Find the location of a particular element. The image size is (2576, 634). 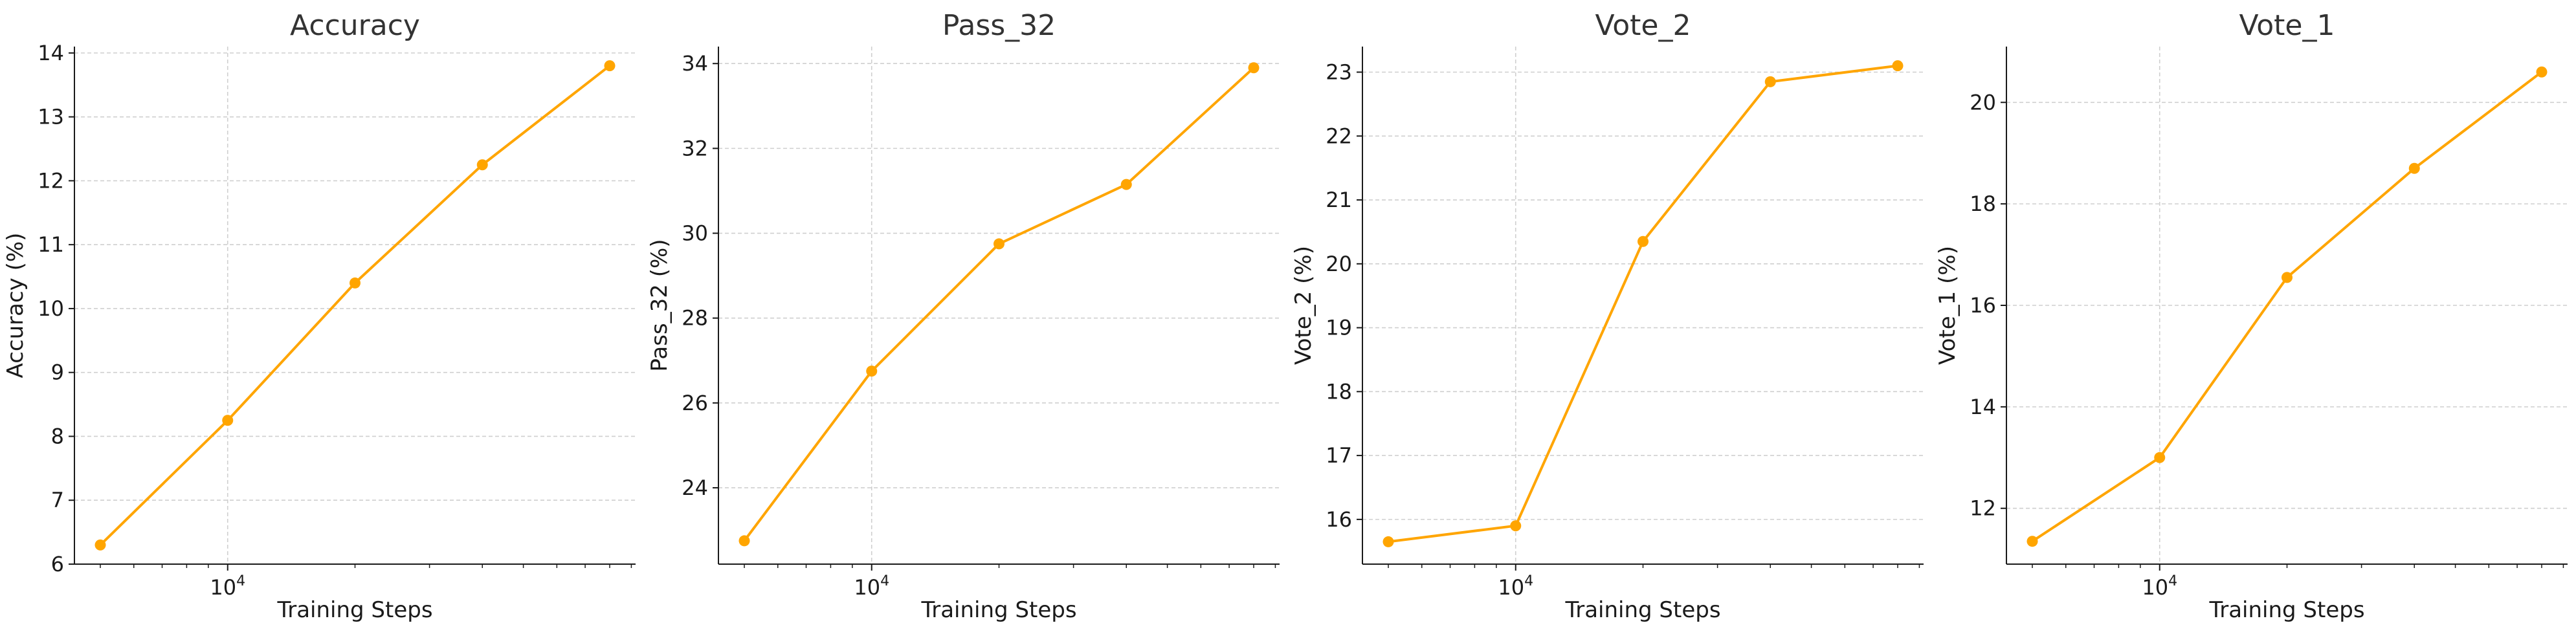

y-axis-label: Vote_1 (%) is located at coordinates (1947, 305).